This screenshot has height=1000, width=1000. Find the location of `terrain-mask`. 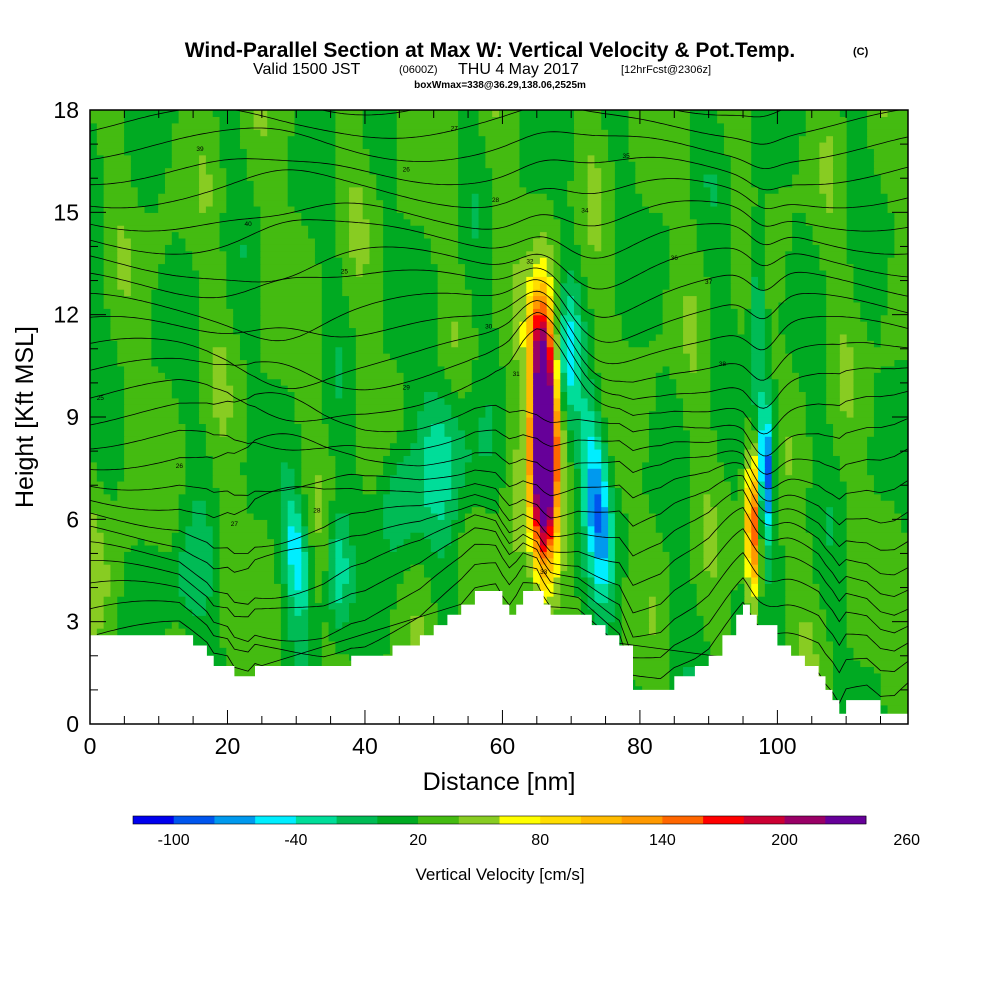

terrain-mask is located at coordinates (499, 657).